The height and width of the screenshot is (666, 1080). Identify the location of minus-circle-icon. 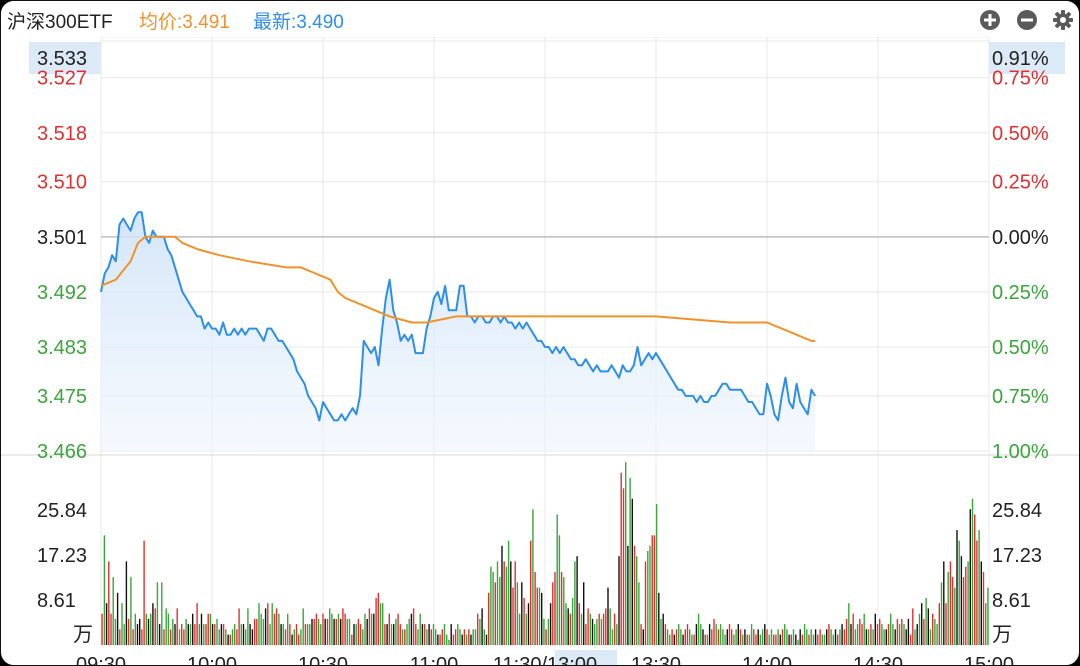
(1027, 20).